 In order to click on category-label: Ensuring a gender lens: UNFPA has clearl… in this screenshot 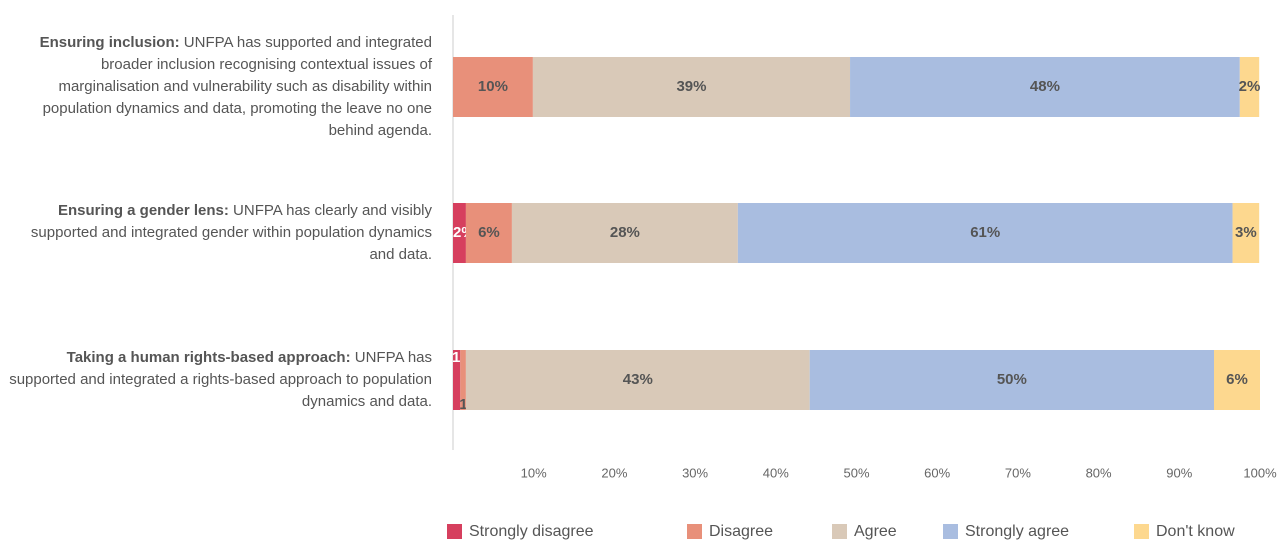, I will do `click(217, 233)`.